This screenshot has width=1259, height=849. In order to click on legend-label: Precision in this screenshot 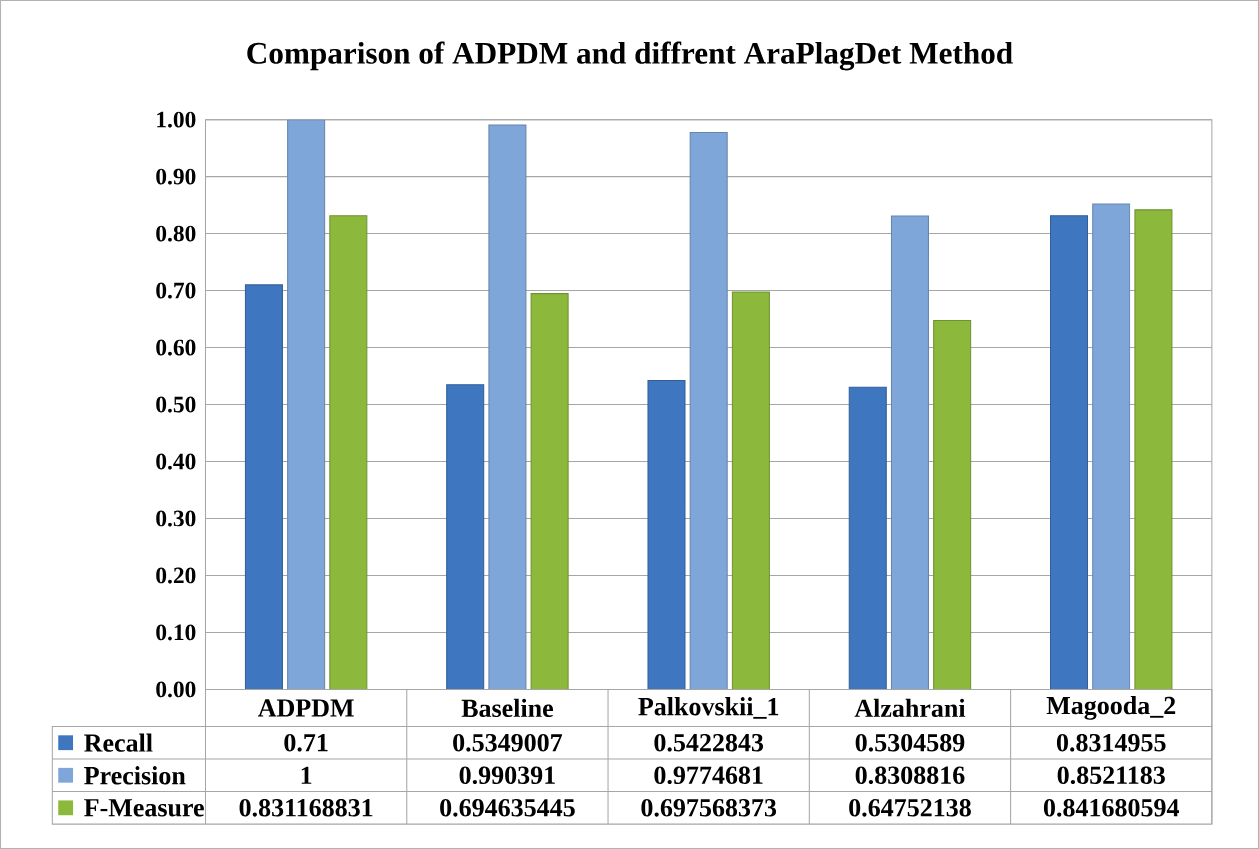, I will do `click(135, 775)`.